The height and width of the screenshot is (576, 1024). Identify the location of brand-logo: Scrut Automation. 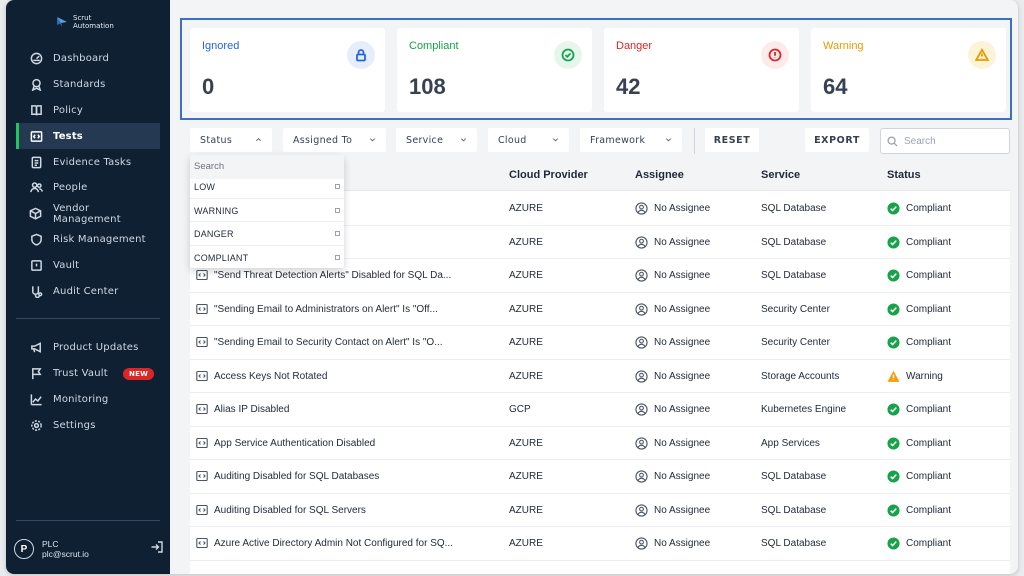
(85, 22).